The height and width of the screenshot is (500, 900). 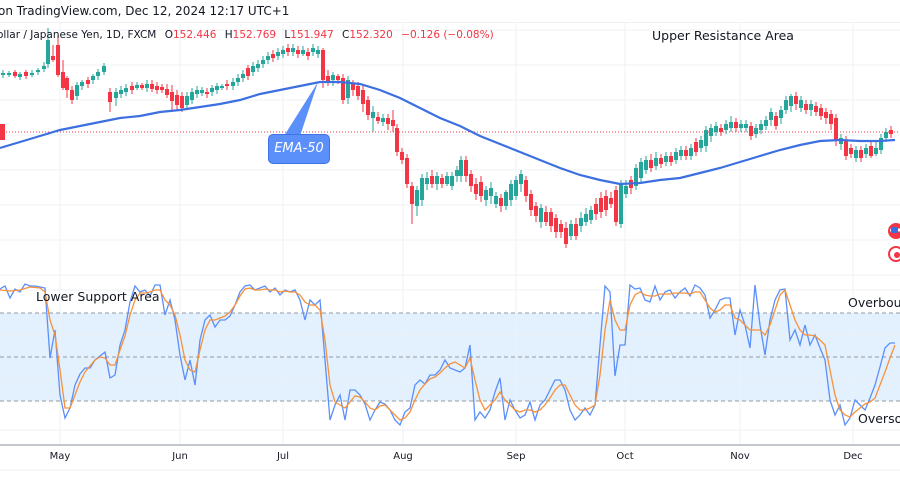 I want to click on x-axis-label: Oct, so click(x=625, y=456).